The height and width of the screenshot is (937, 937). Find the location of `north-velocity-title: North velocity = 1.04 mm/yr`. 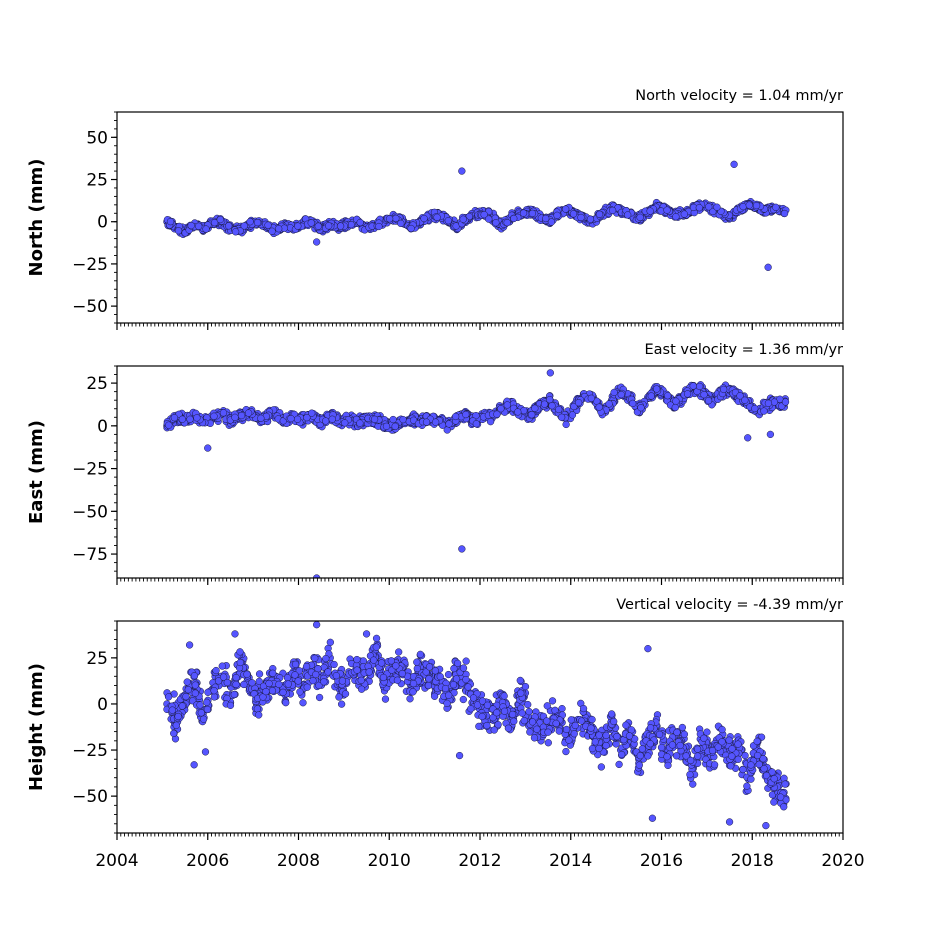

north-velocity-title: North velocity = 1.04 mm/yr is located at coordinates (739, 96).